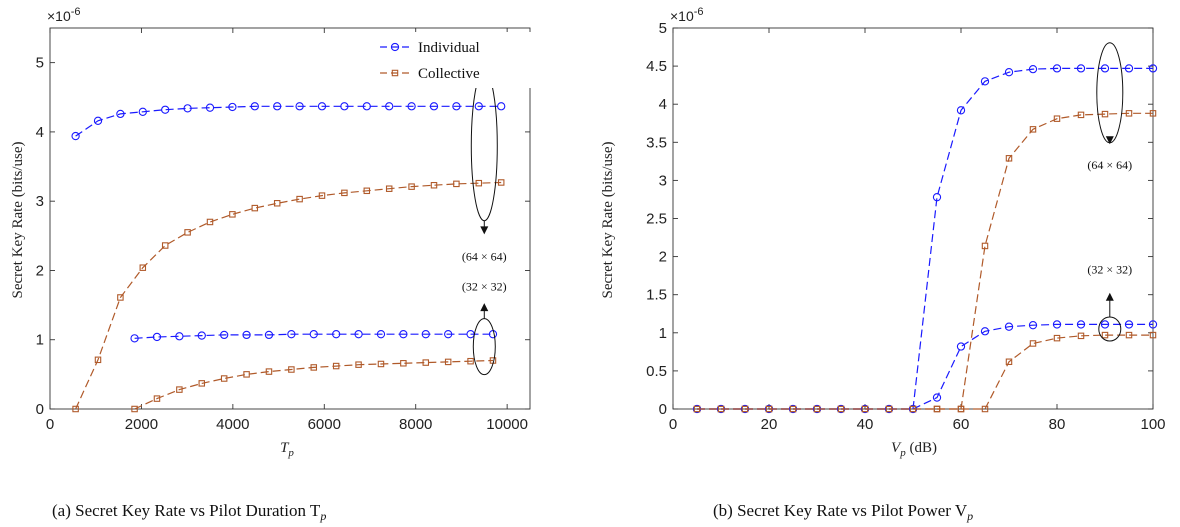 The width and height of the screenshot is (1180, 527). I want to click on x-tick-label: 2000, so click(141, 424).